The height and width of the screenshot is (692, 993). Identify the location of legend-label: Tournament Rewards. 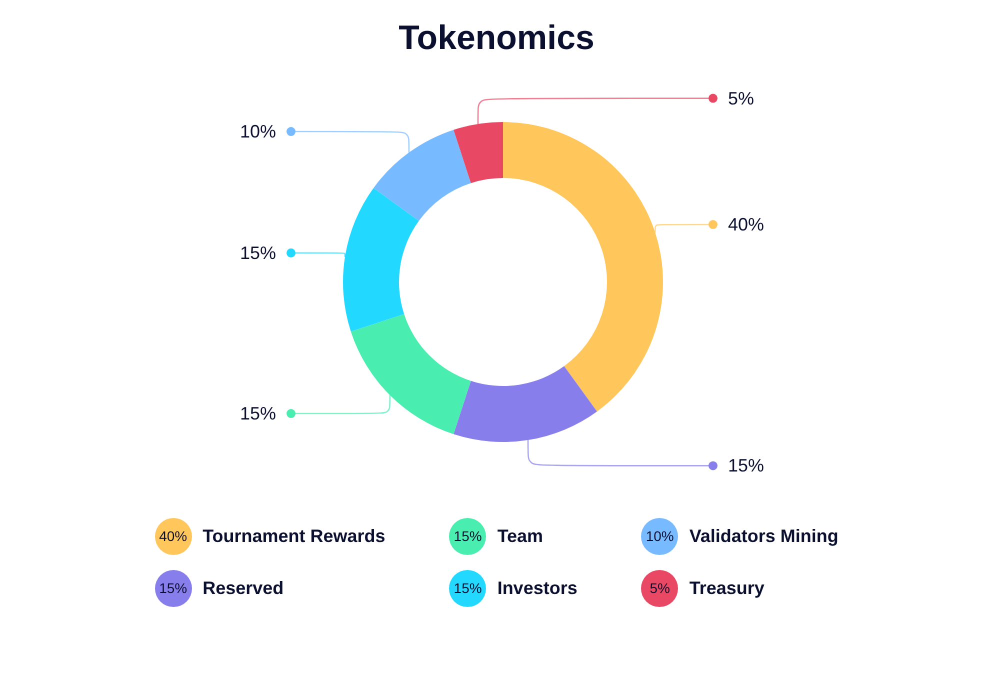
(294, 536).